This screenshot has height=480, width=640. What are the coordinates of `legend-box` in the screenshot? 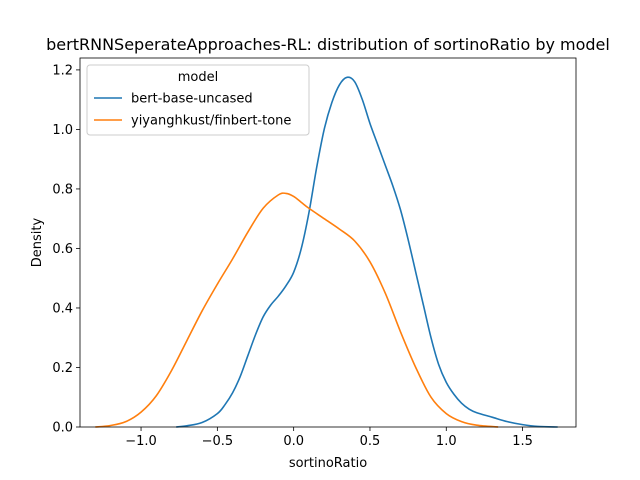 It's located at (198, 100).